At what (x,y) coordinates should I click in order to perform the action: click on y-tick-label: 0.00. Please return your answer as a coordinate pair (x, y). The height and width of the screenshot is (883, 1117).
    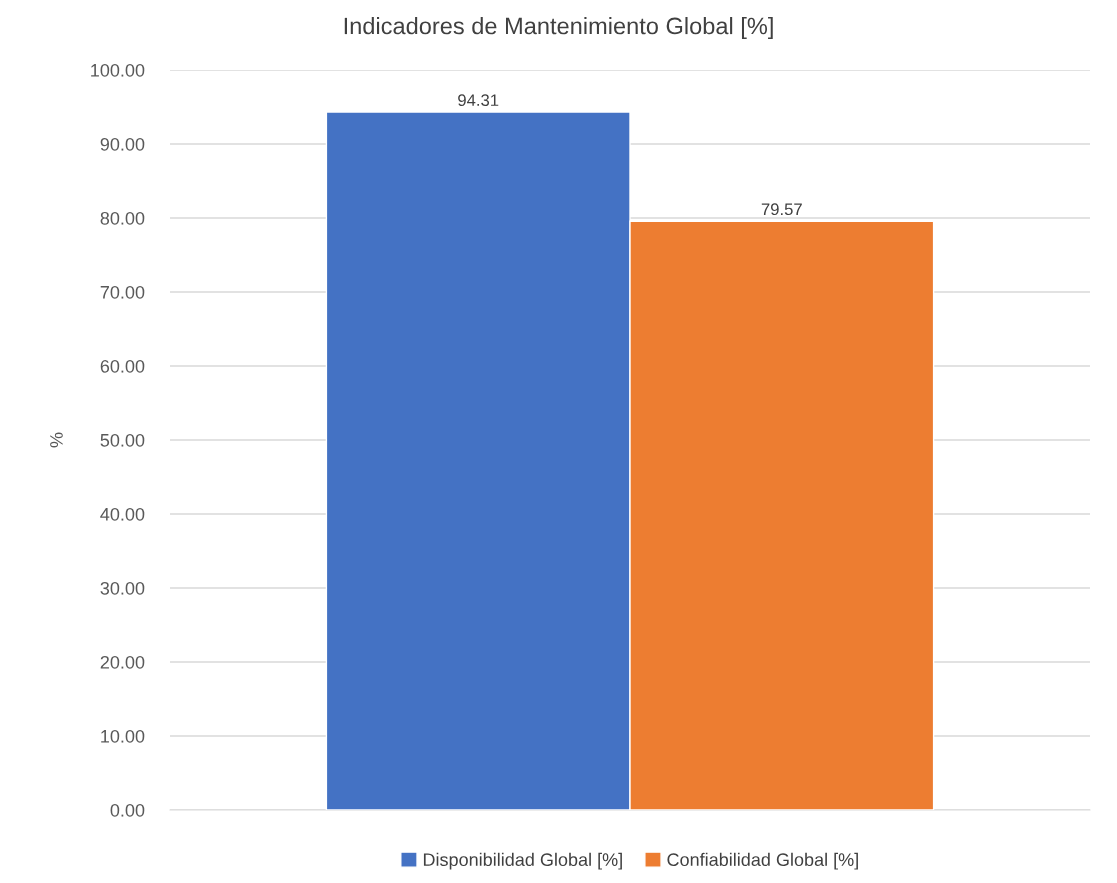
    Looking at the image, I should click on (127, 810).